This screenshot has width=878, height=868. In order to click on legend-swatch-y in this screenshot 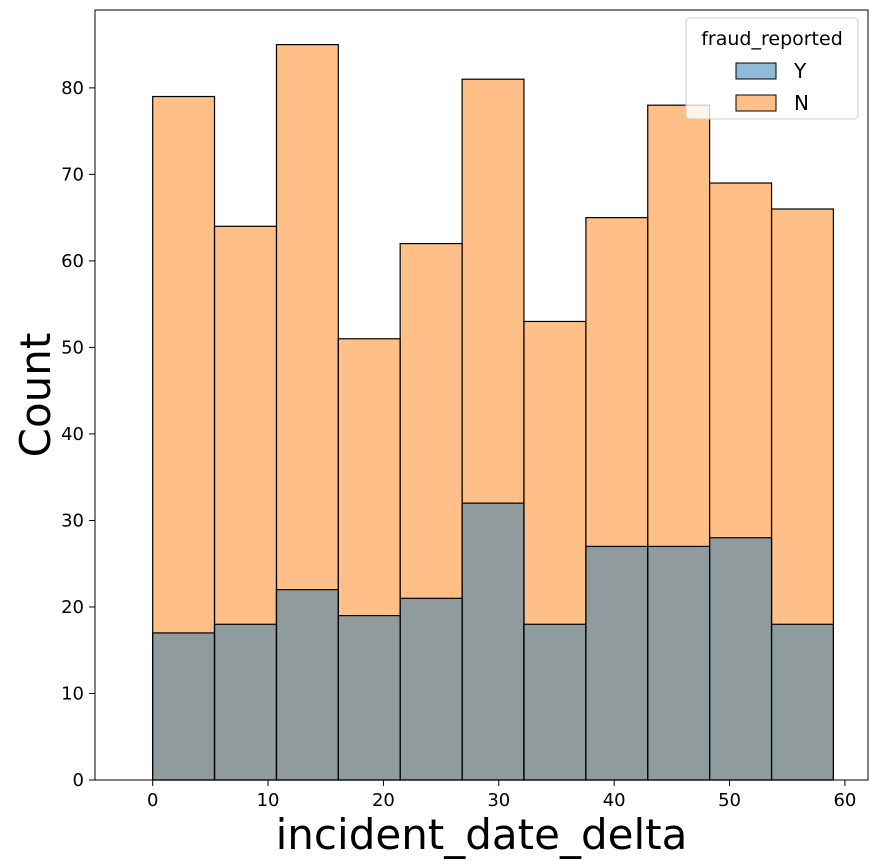, I will do `click(756, 71)`.